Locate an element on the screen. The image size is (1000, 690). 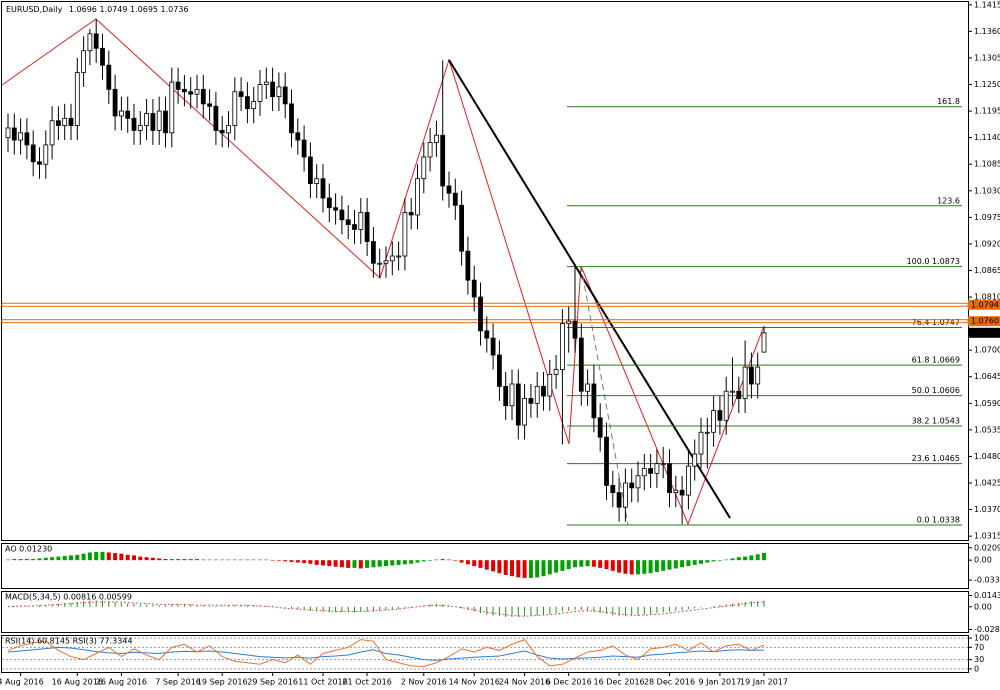
y-tick-label: 1.0865 is located at coordinates (987, 270).